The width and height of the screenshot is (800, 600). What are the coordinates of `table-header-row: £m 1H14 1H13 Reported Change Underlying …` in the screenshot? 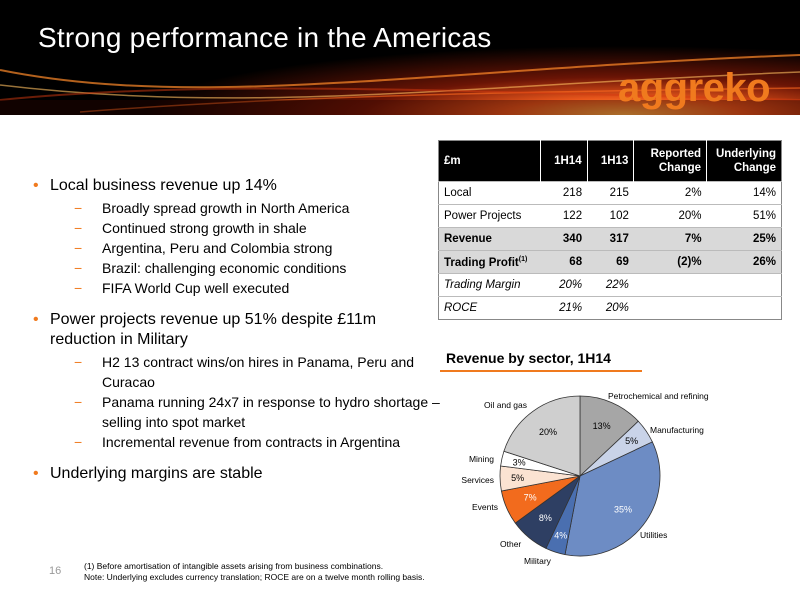 It's located at (610, 161).